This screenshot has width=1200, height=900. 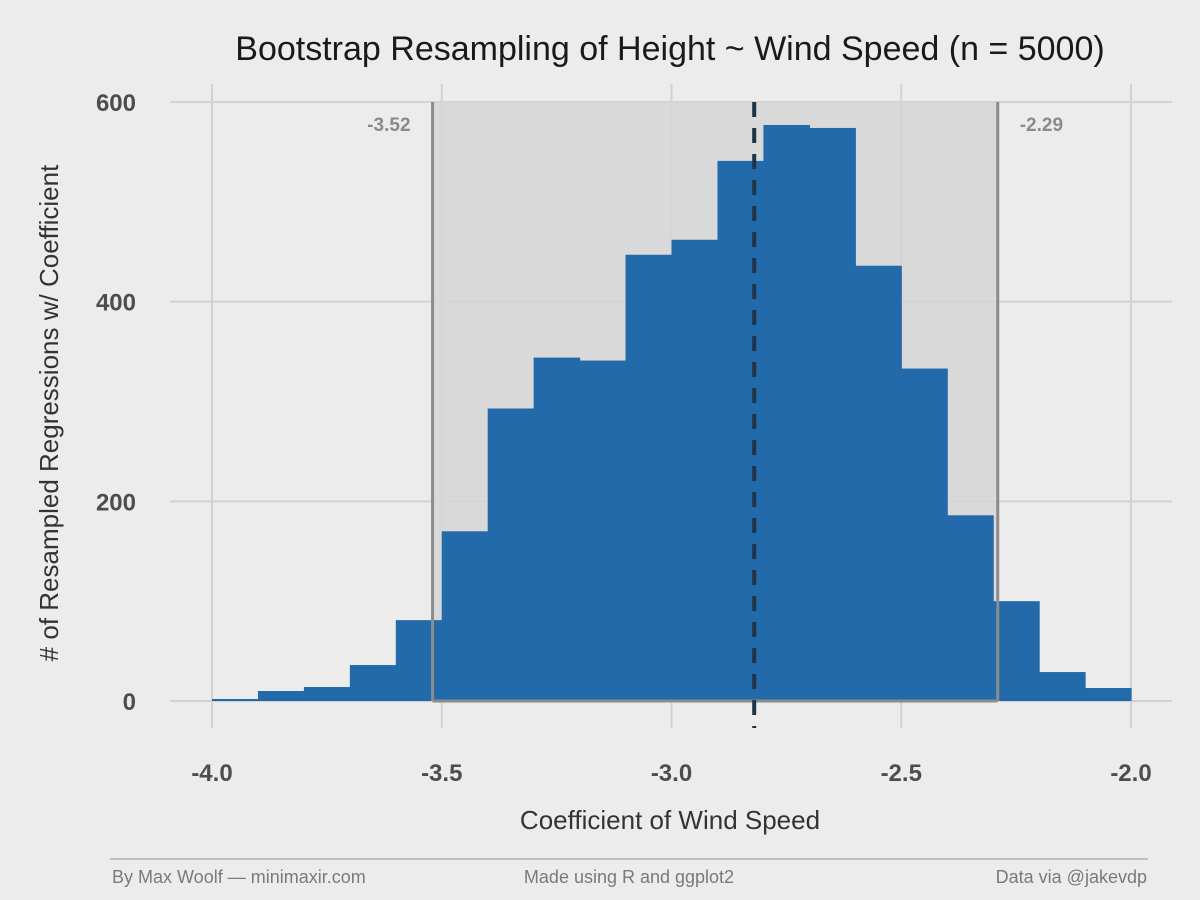 What do you see at coordinates (1041, 125) in the screenshot?
I see `ci-upper-label: -2.29` at bounding box center [1041, 125].